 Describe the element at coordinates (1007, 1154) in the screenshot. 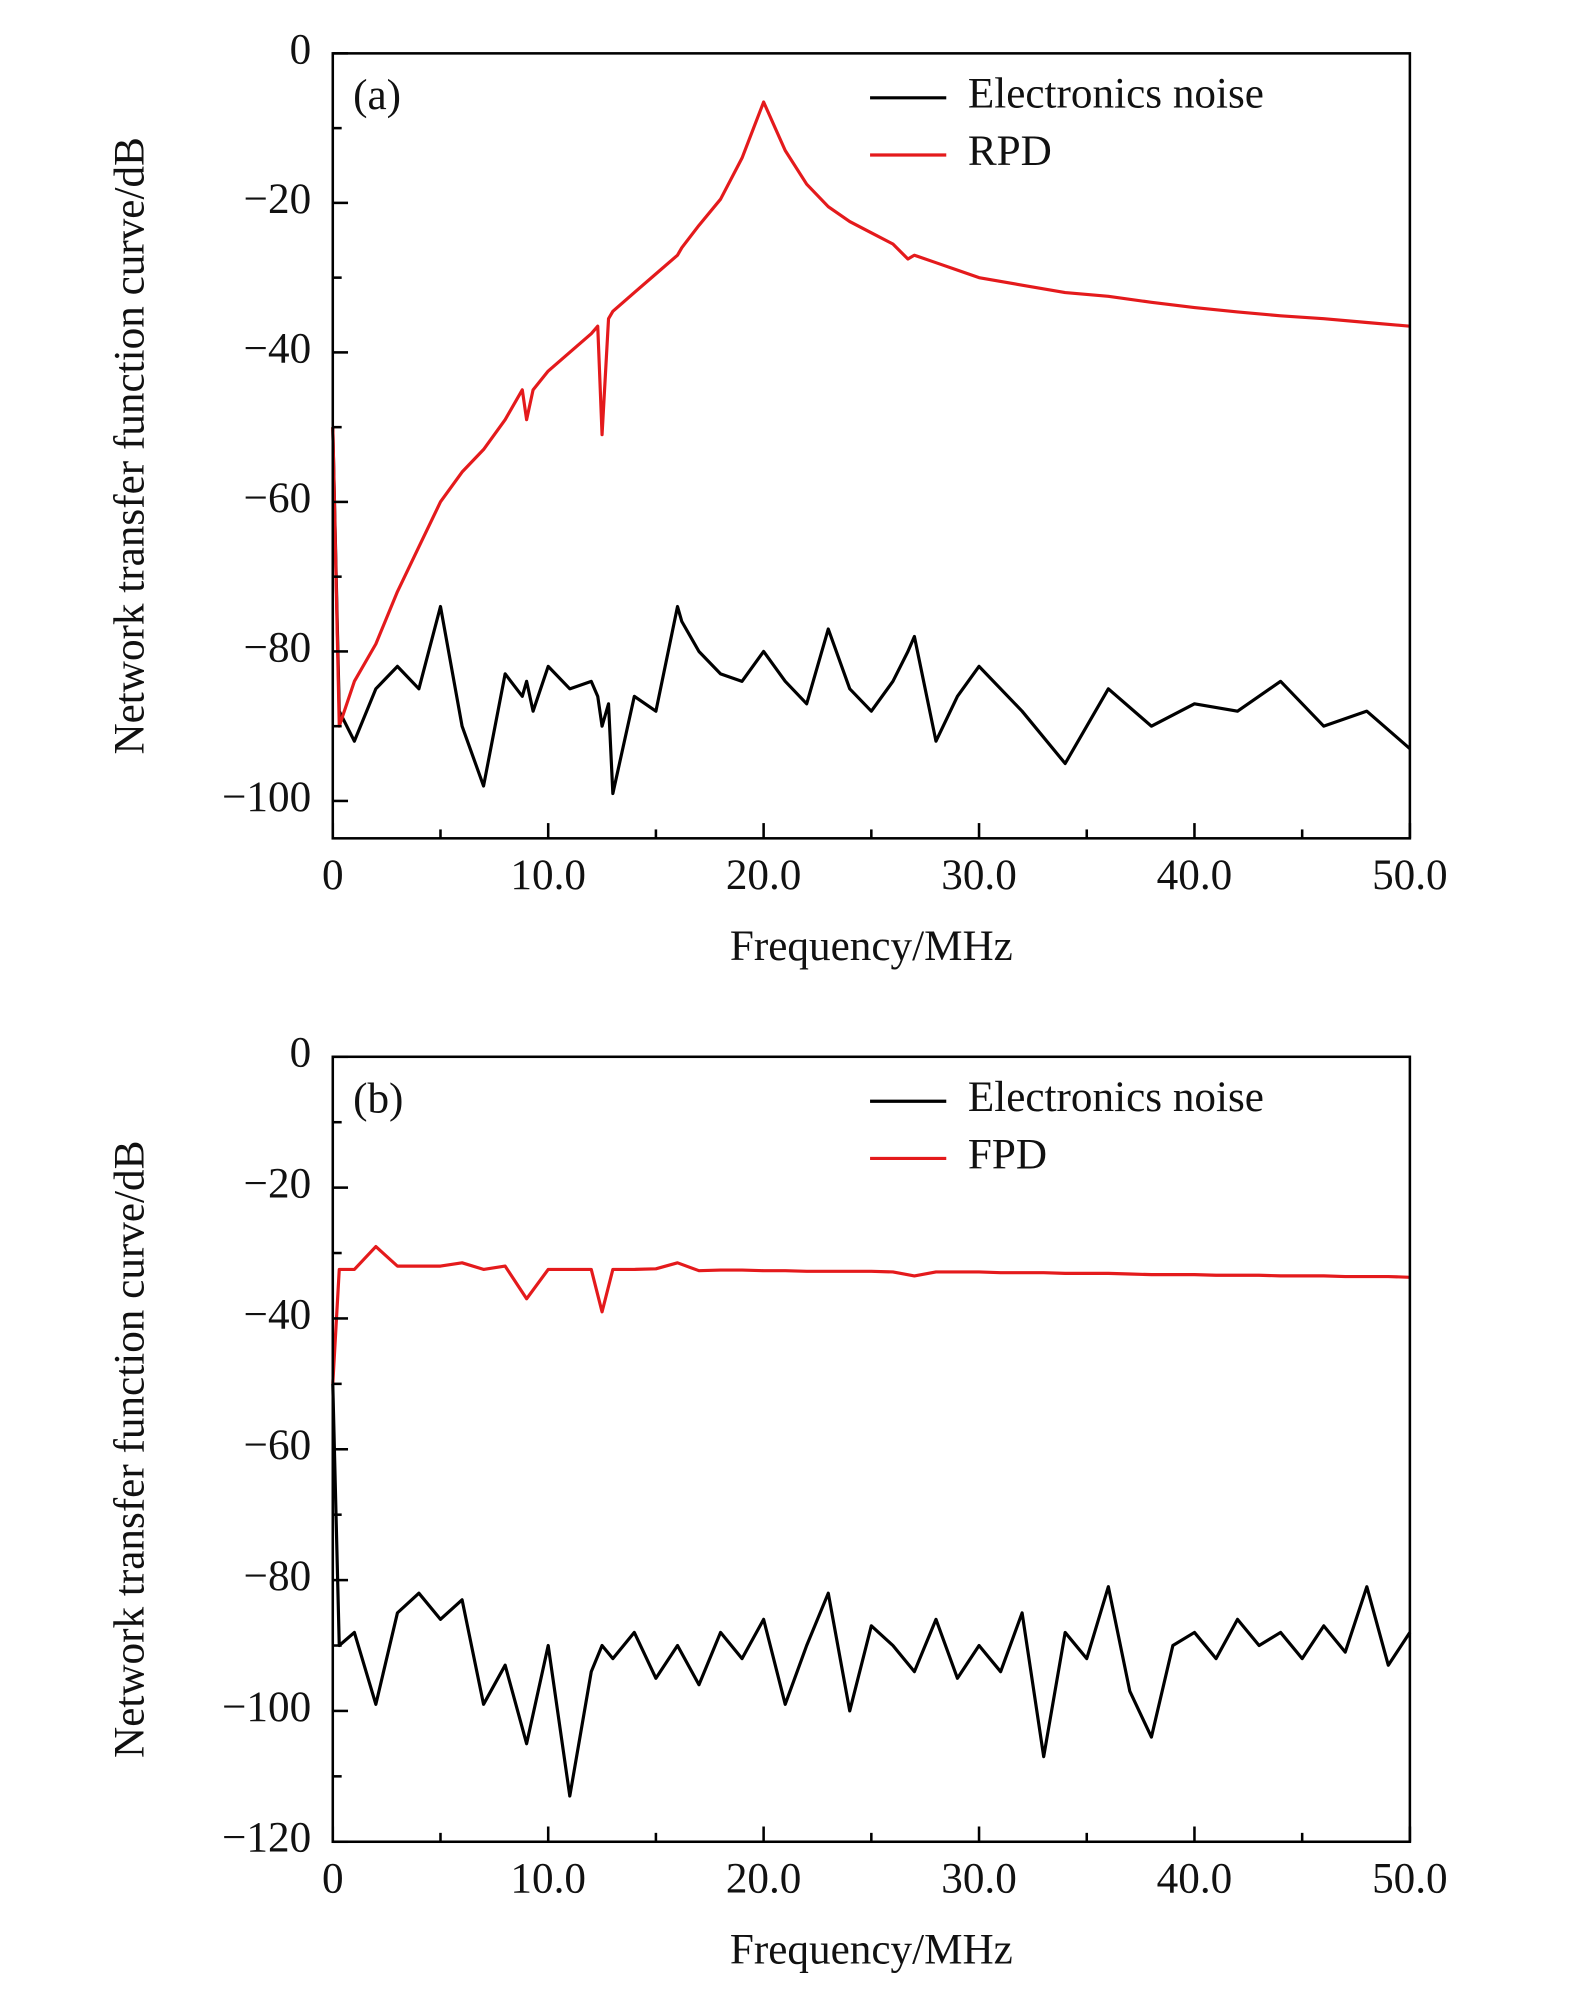

I see `legend-label: FPD` at that location.